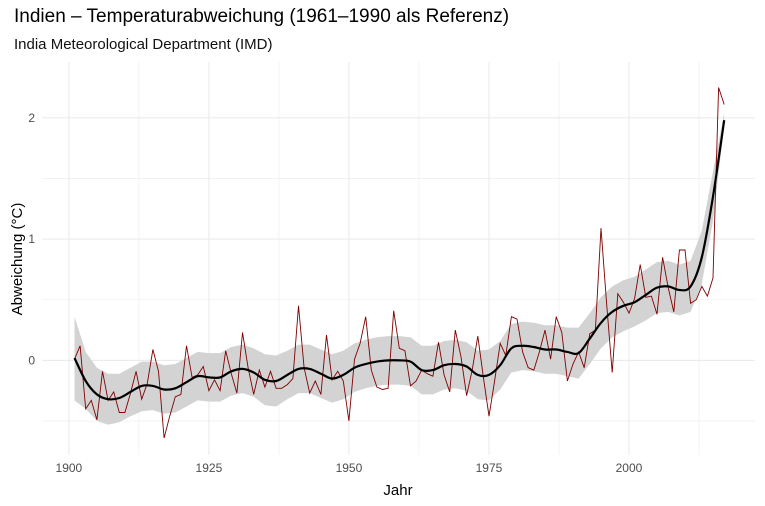 This screenshot has width=765, height=506. I want to click on x-tick-label: 1900, so click(69, 468).